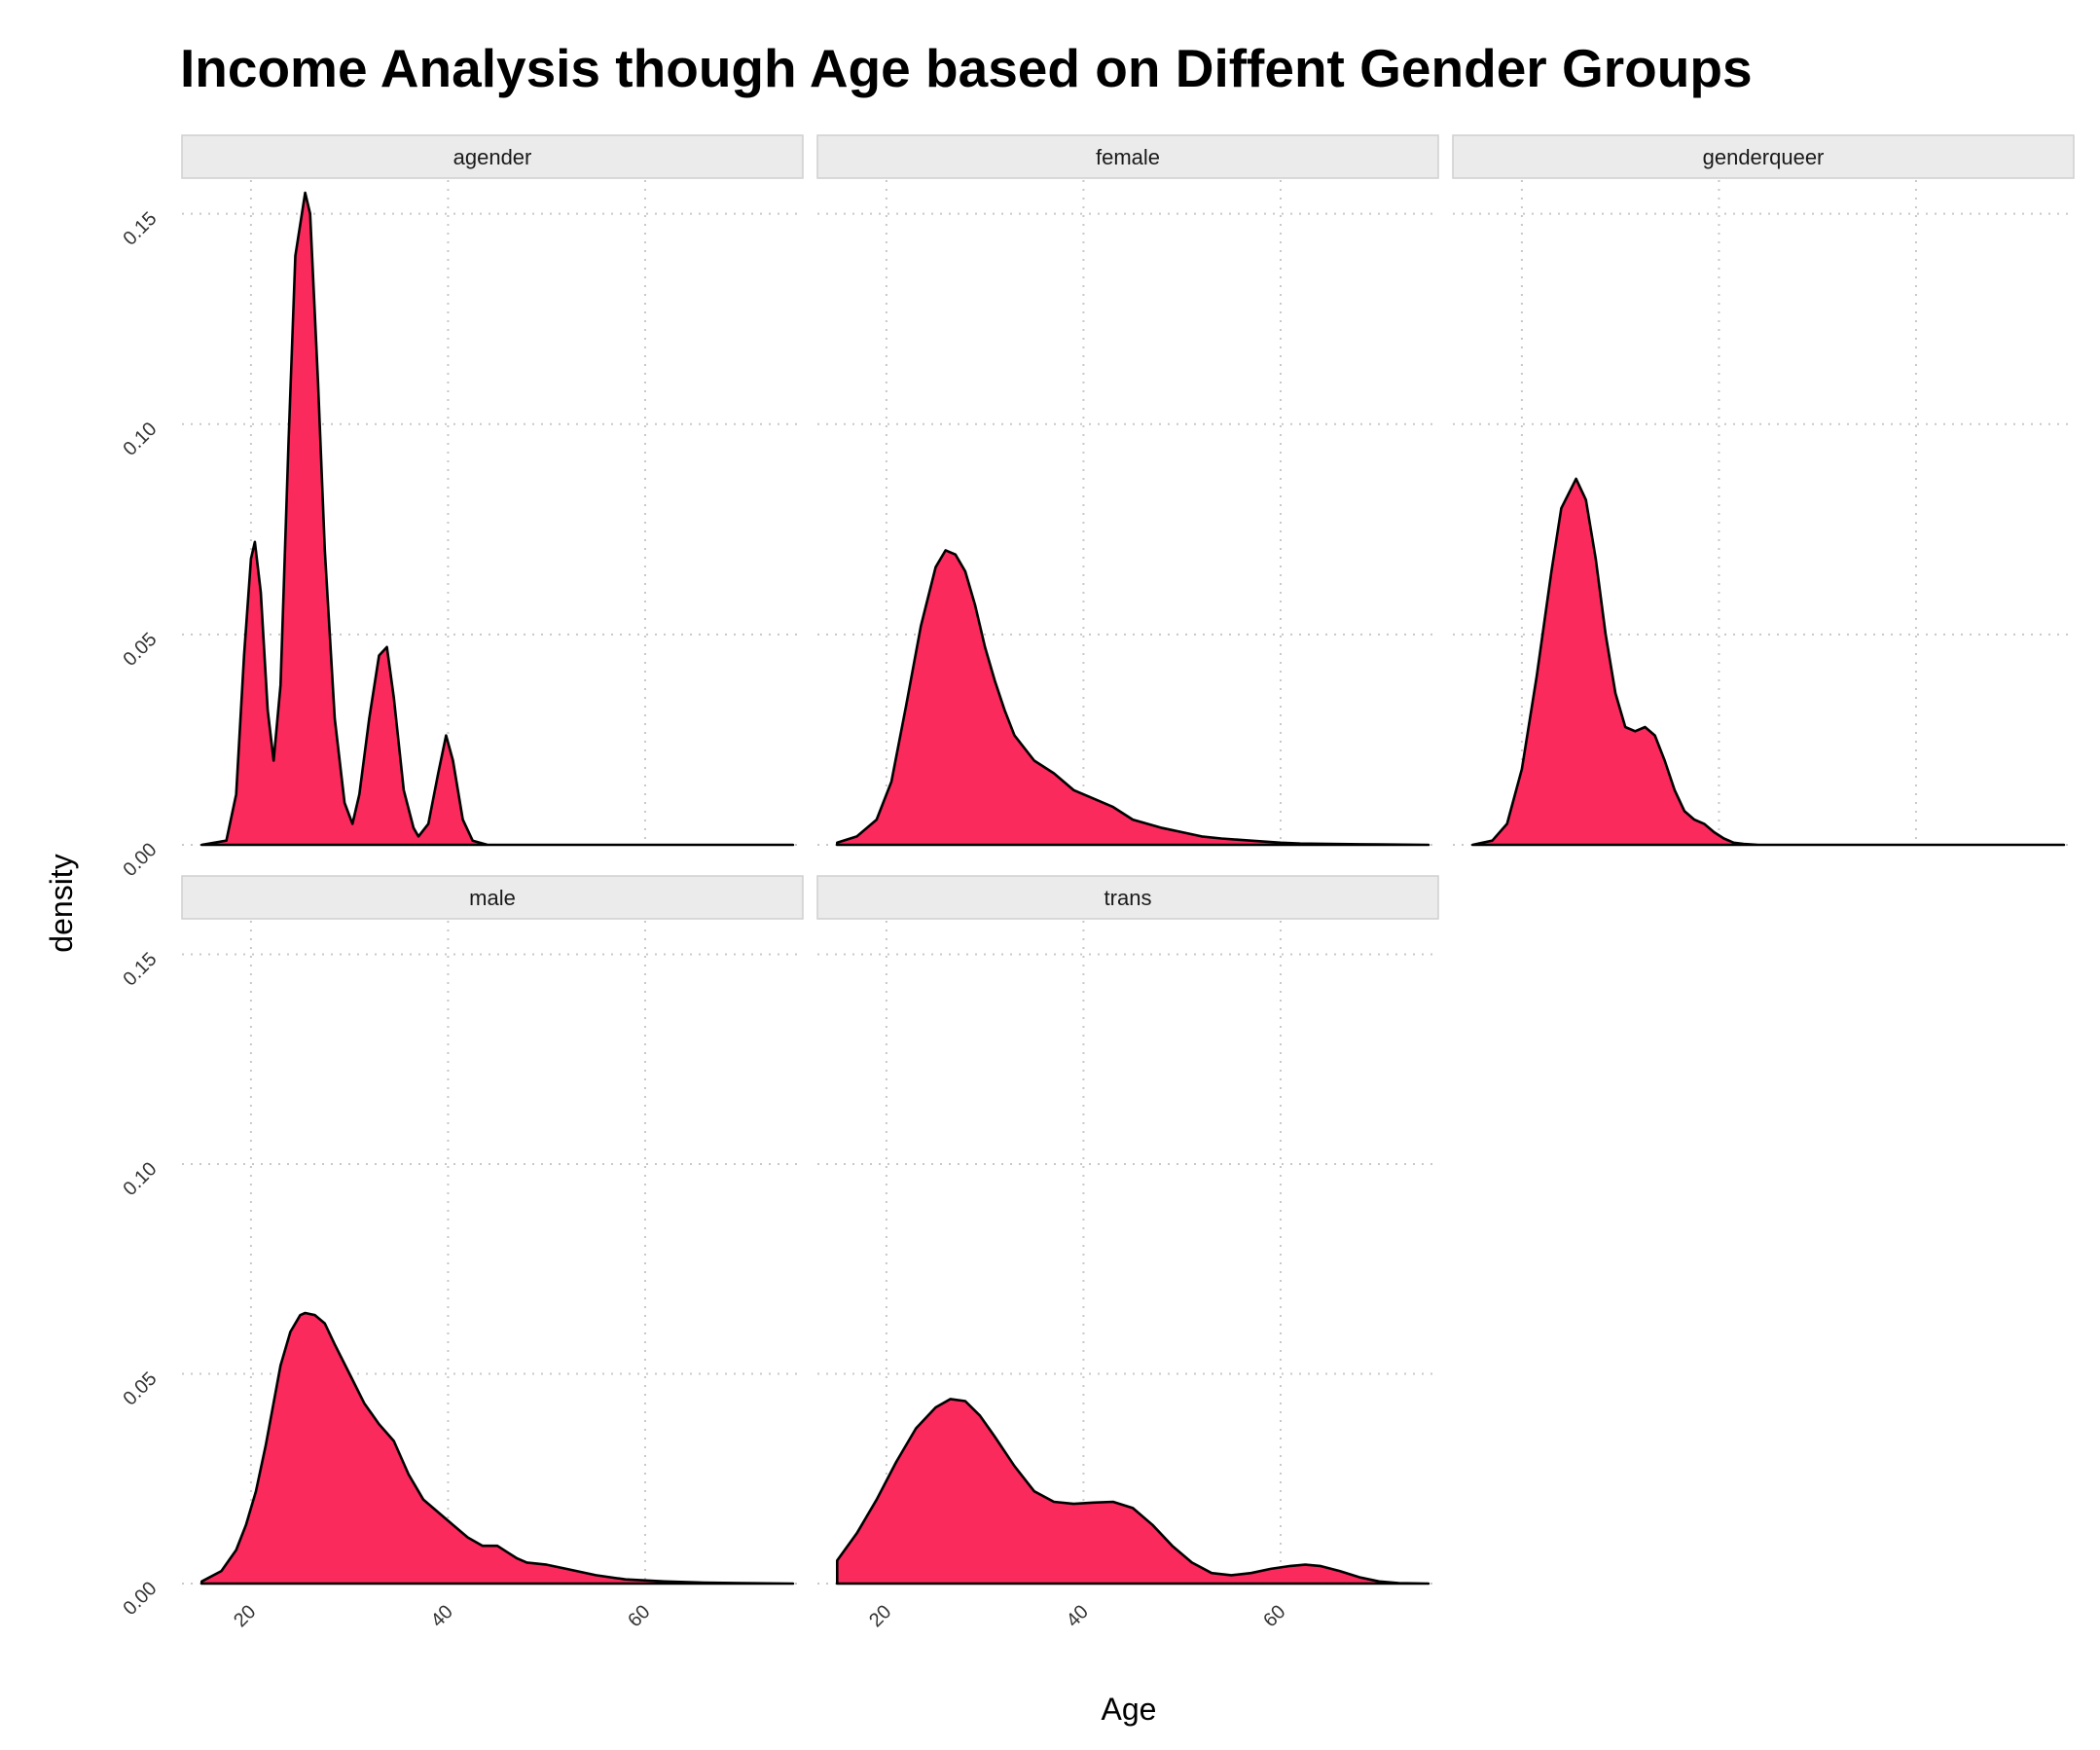 The image size is (2100, 1750). I want to click on density-area-trans, so click(1133, 1491).